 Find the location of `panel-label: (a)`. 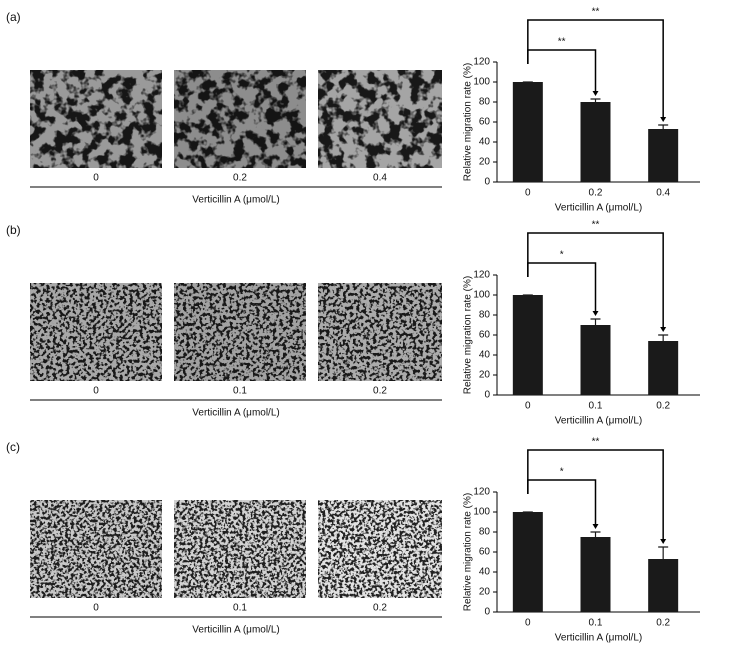

panel-label: (a) is located at coordinates (13, 17).